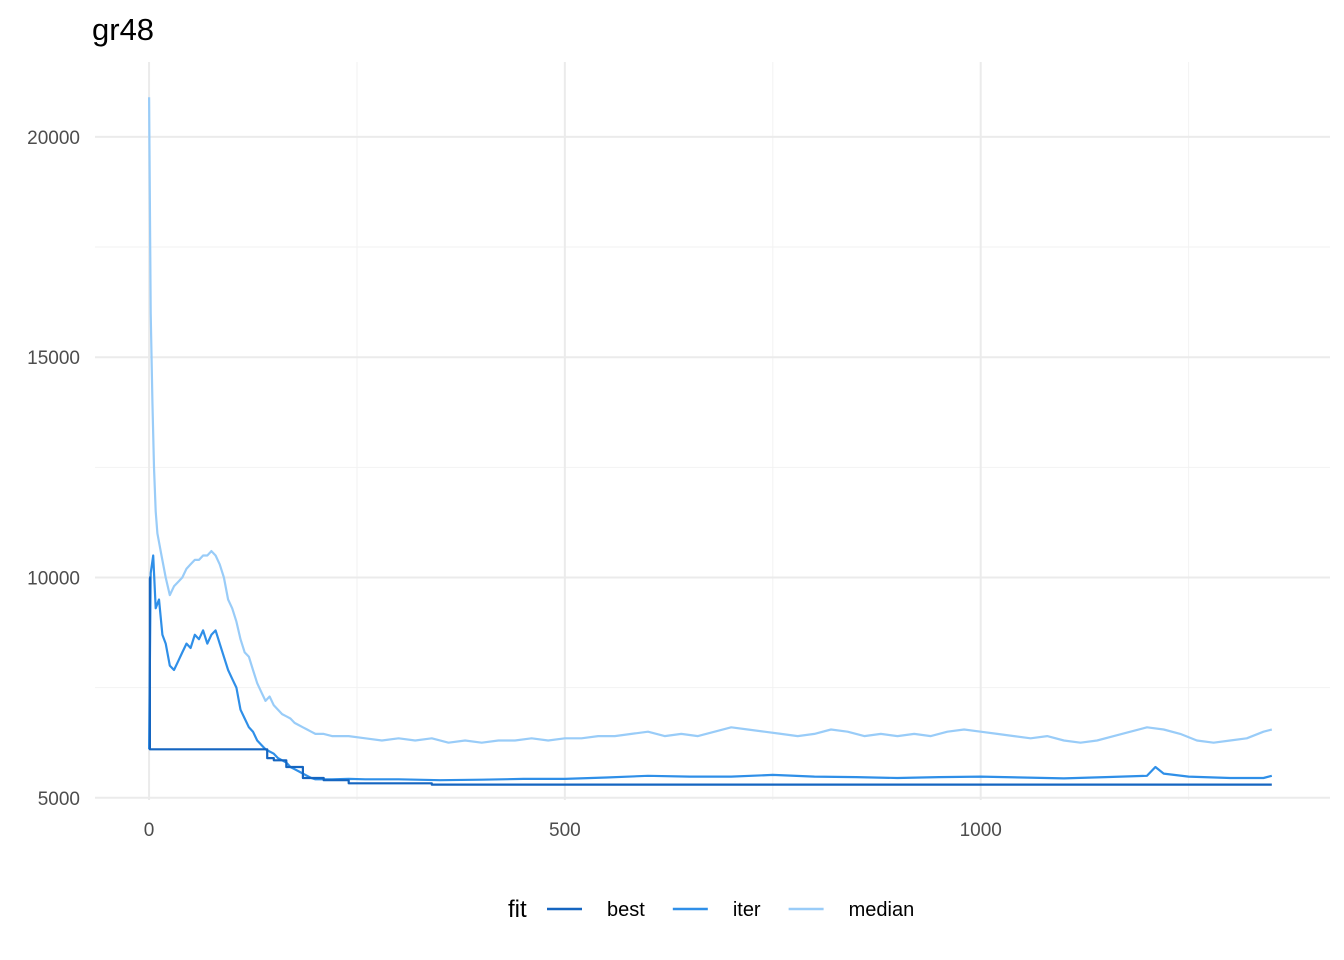 The image size is (1344, 960). I want to click on y-tick-label: 20000, so click(53, 138).